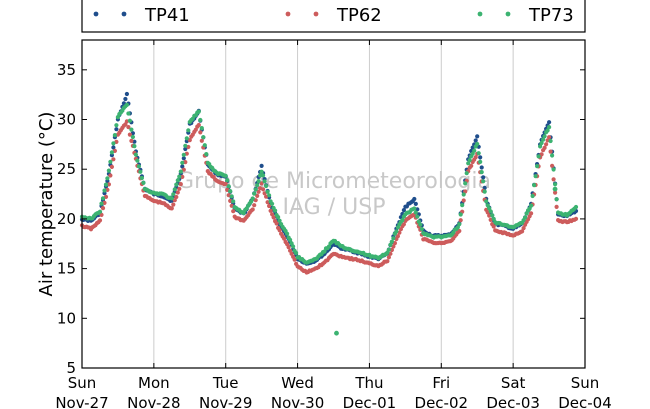 This screenshot has height=409, width=650. Describe the element at coordinates (368, 383) in the screenshot. I see `x-tick-label-day: Thu` at that location.